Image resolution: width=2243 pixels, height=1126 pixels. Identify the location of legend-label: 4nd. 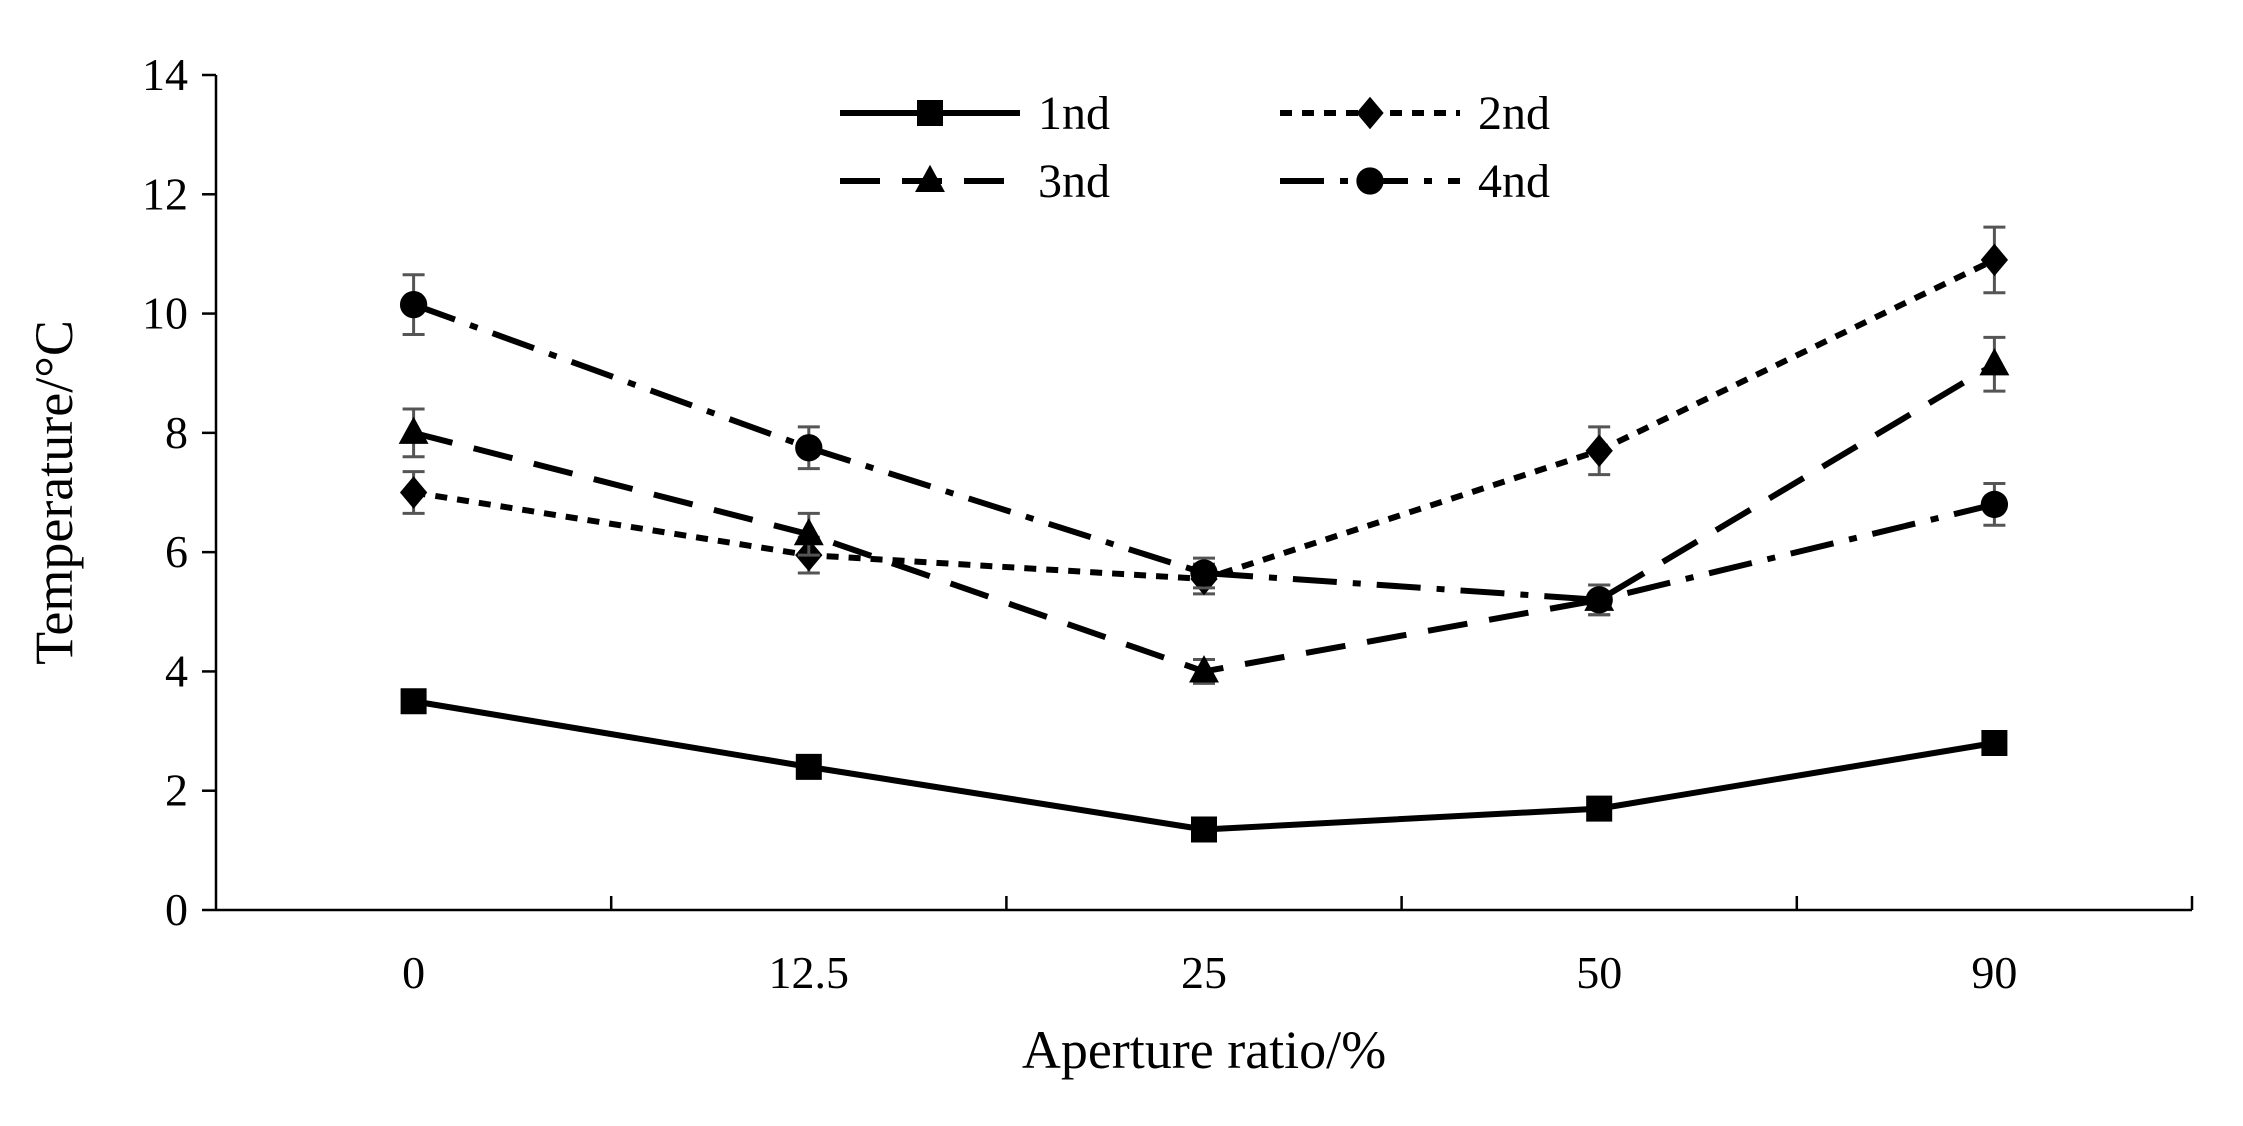
(1514, 181).